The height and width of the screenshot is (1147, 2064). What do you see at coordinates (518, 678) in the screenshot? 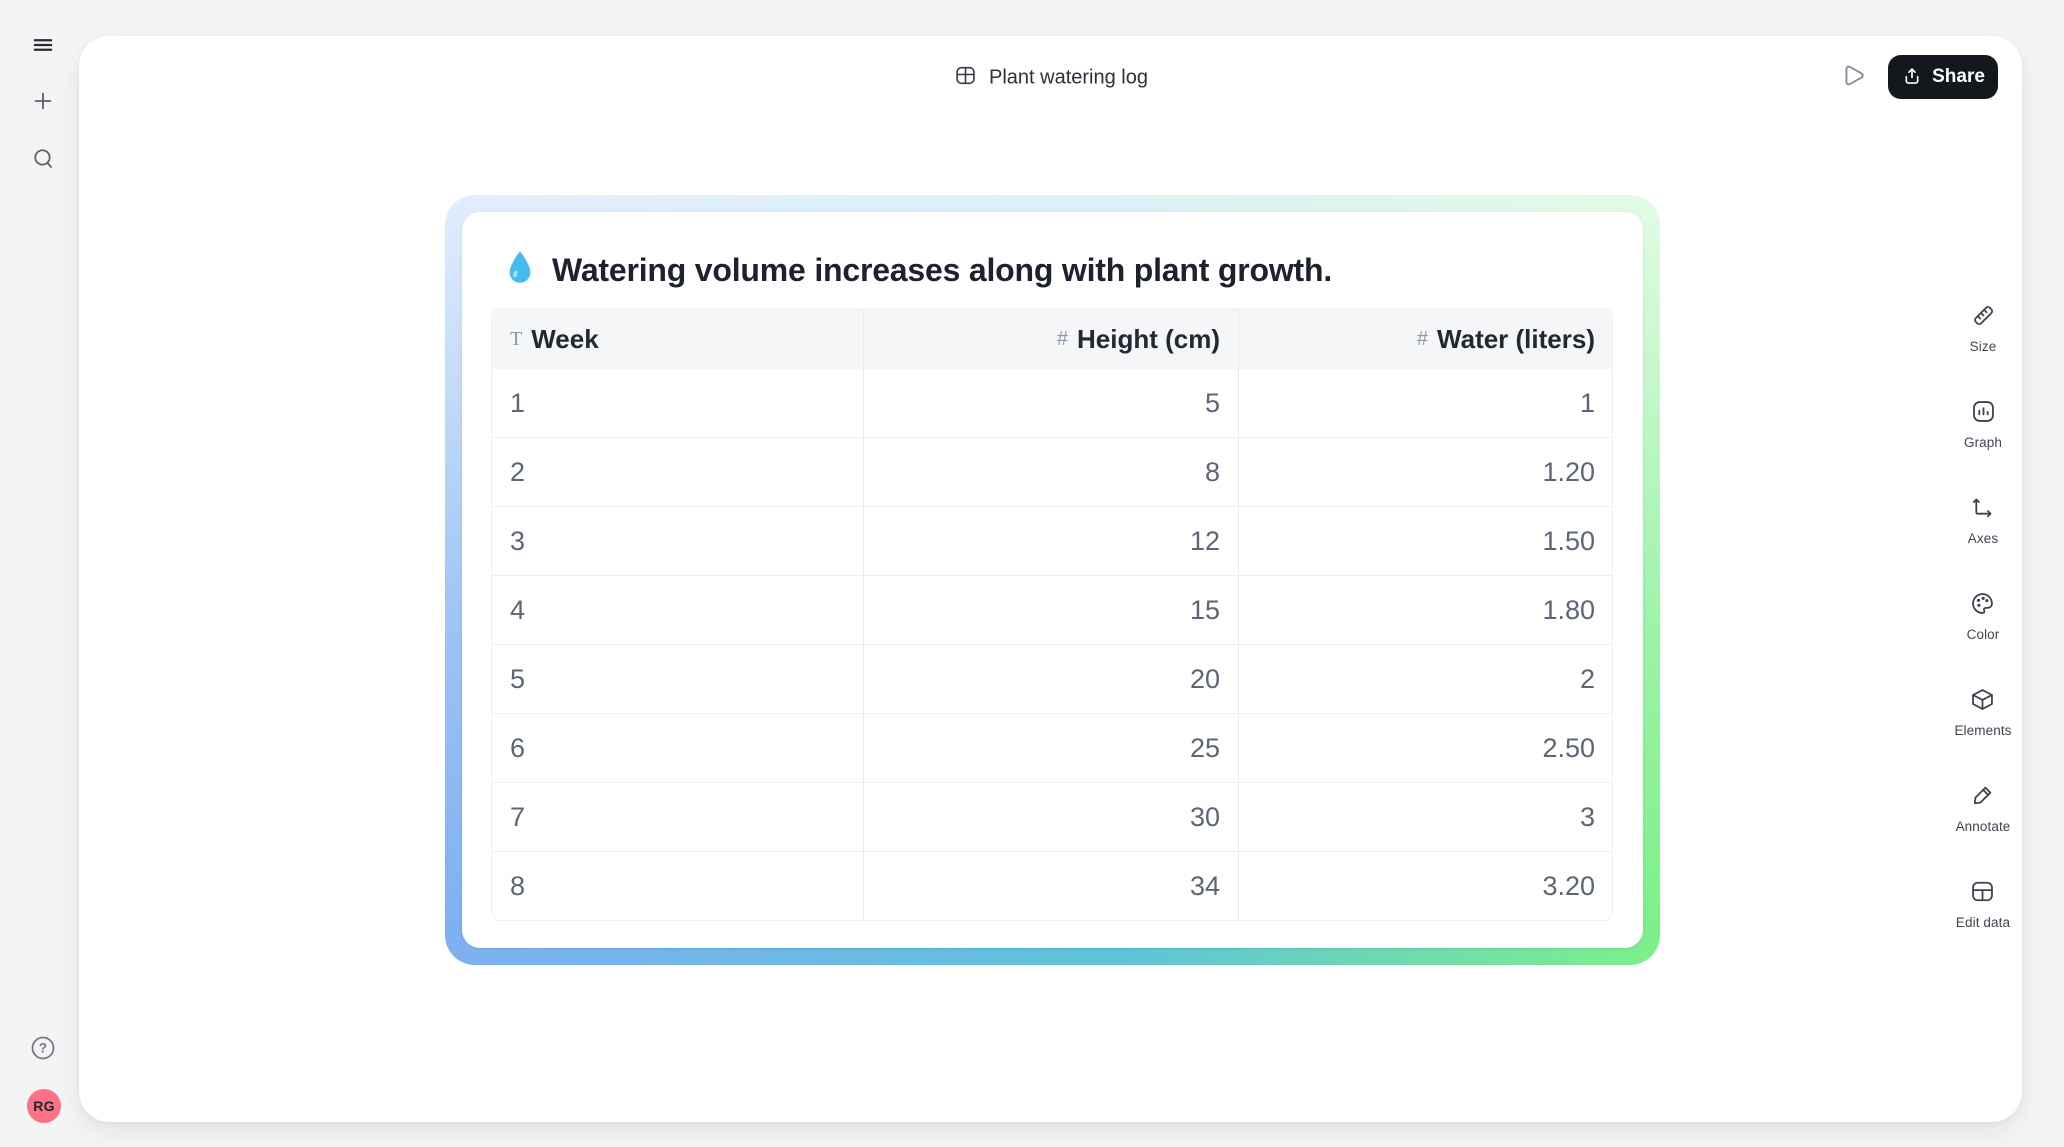
I see `cell-week: 5` at bounding box center [518, 678].